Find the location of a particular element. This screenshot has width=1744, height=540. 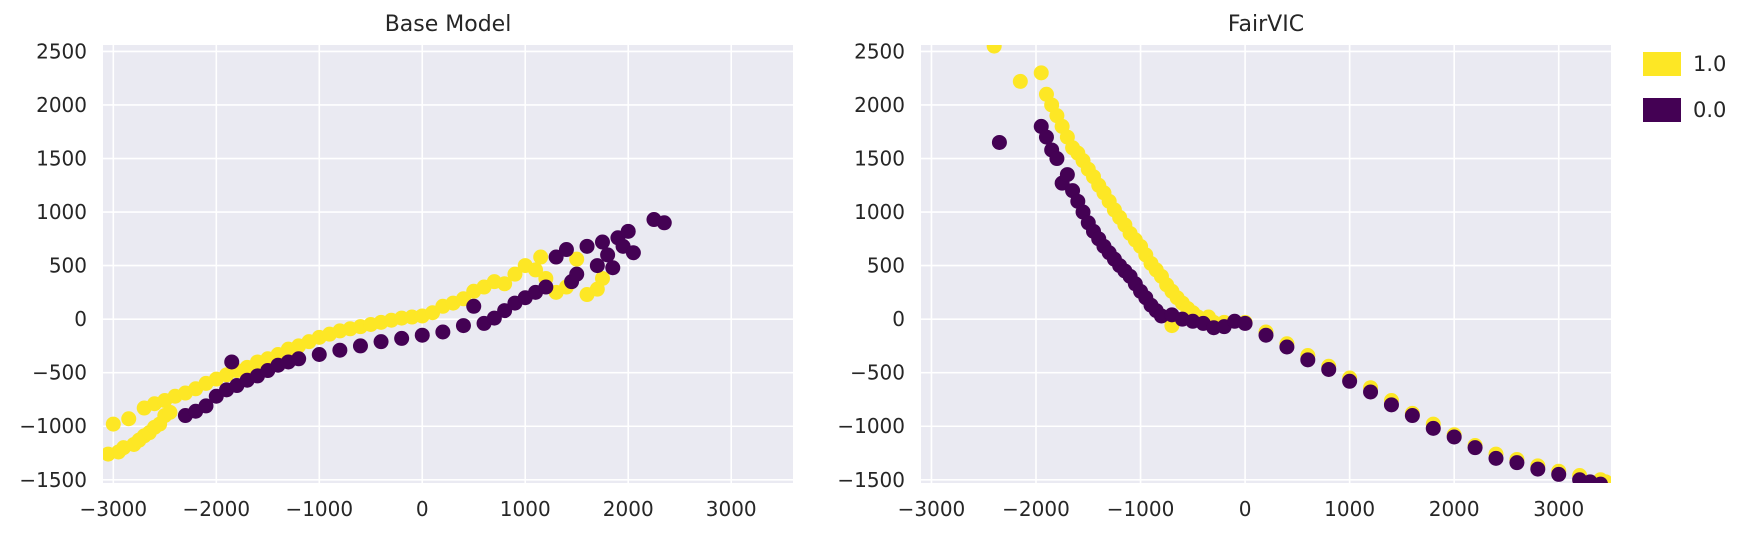

base-model-title: Base Model is located at coordinates (448, 24).